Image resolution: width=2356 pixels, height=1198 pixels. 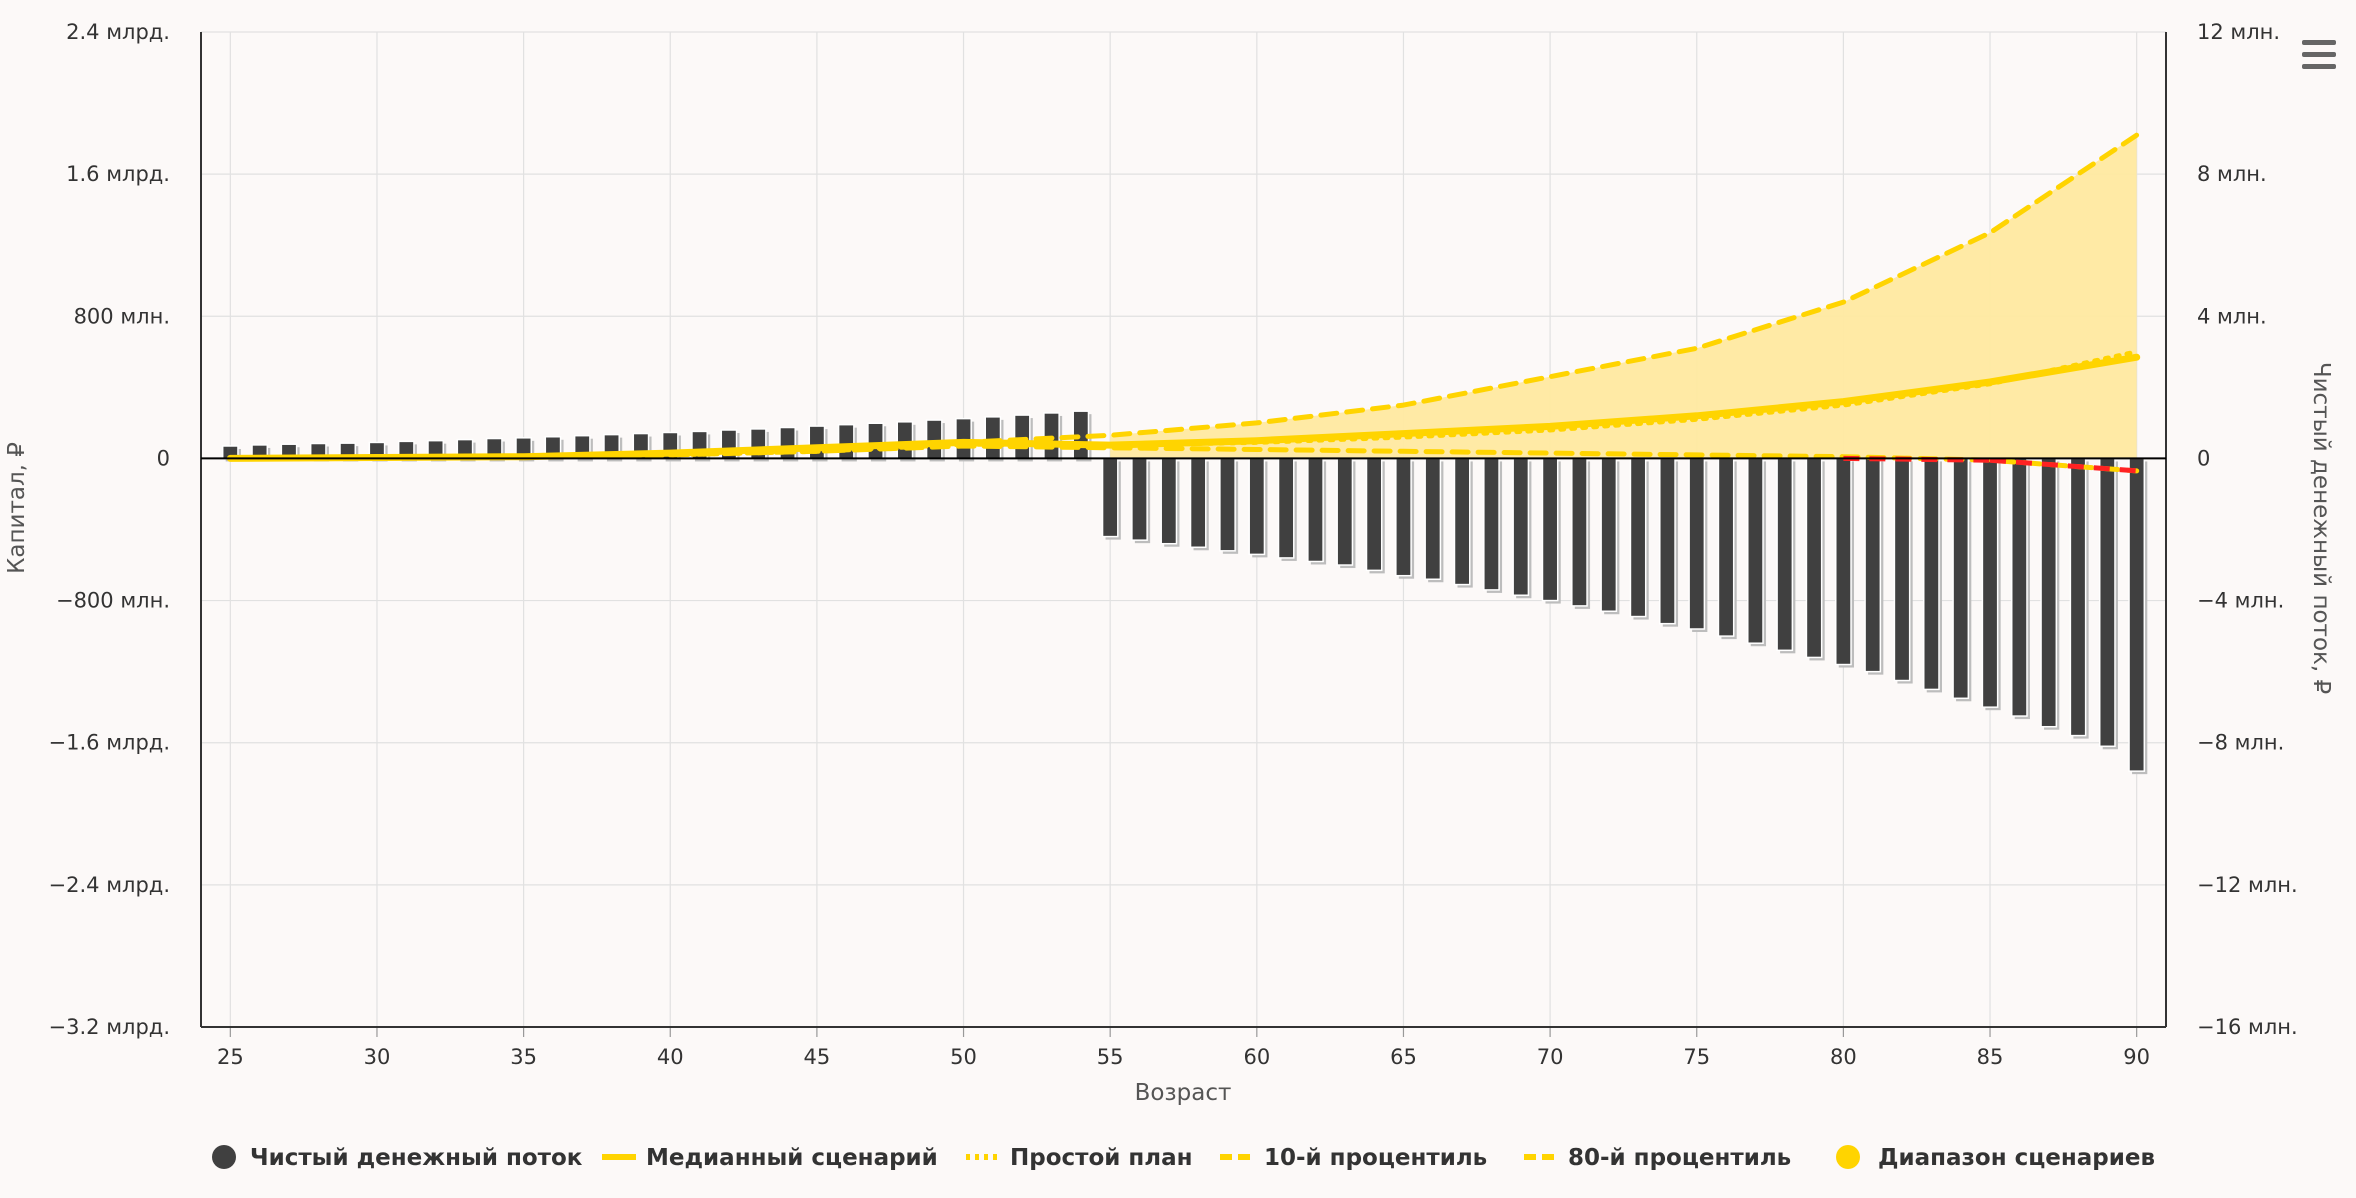 I want to click on legend-label: Чистый денежный поток, so click(x=416, y=1158).